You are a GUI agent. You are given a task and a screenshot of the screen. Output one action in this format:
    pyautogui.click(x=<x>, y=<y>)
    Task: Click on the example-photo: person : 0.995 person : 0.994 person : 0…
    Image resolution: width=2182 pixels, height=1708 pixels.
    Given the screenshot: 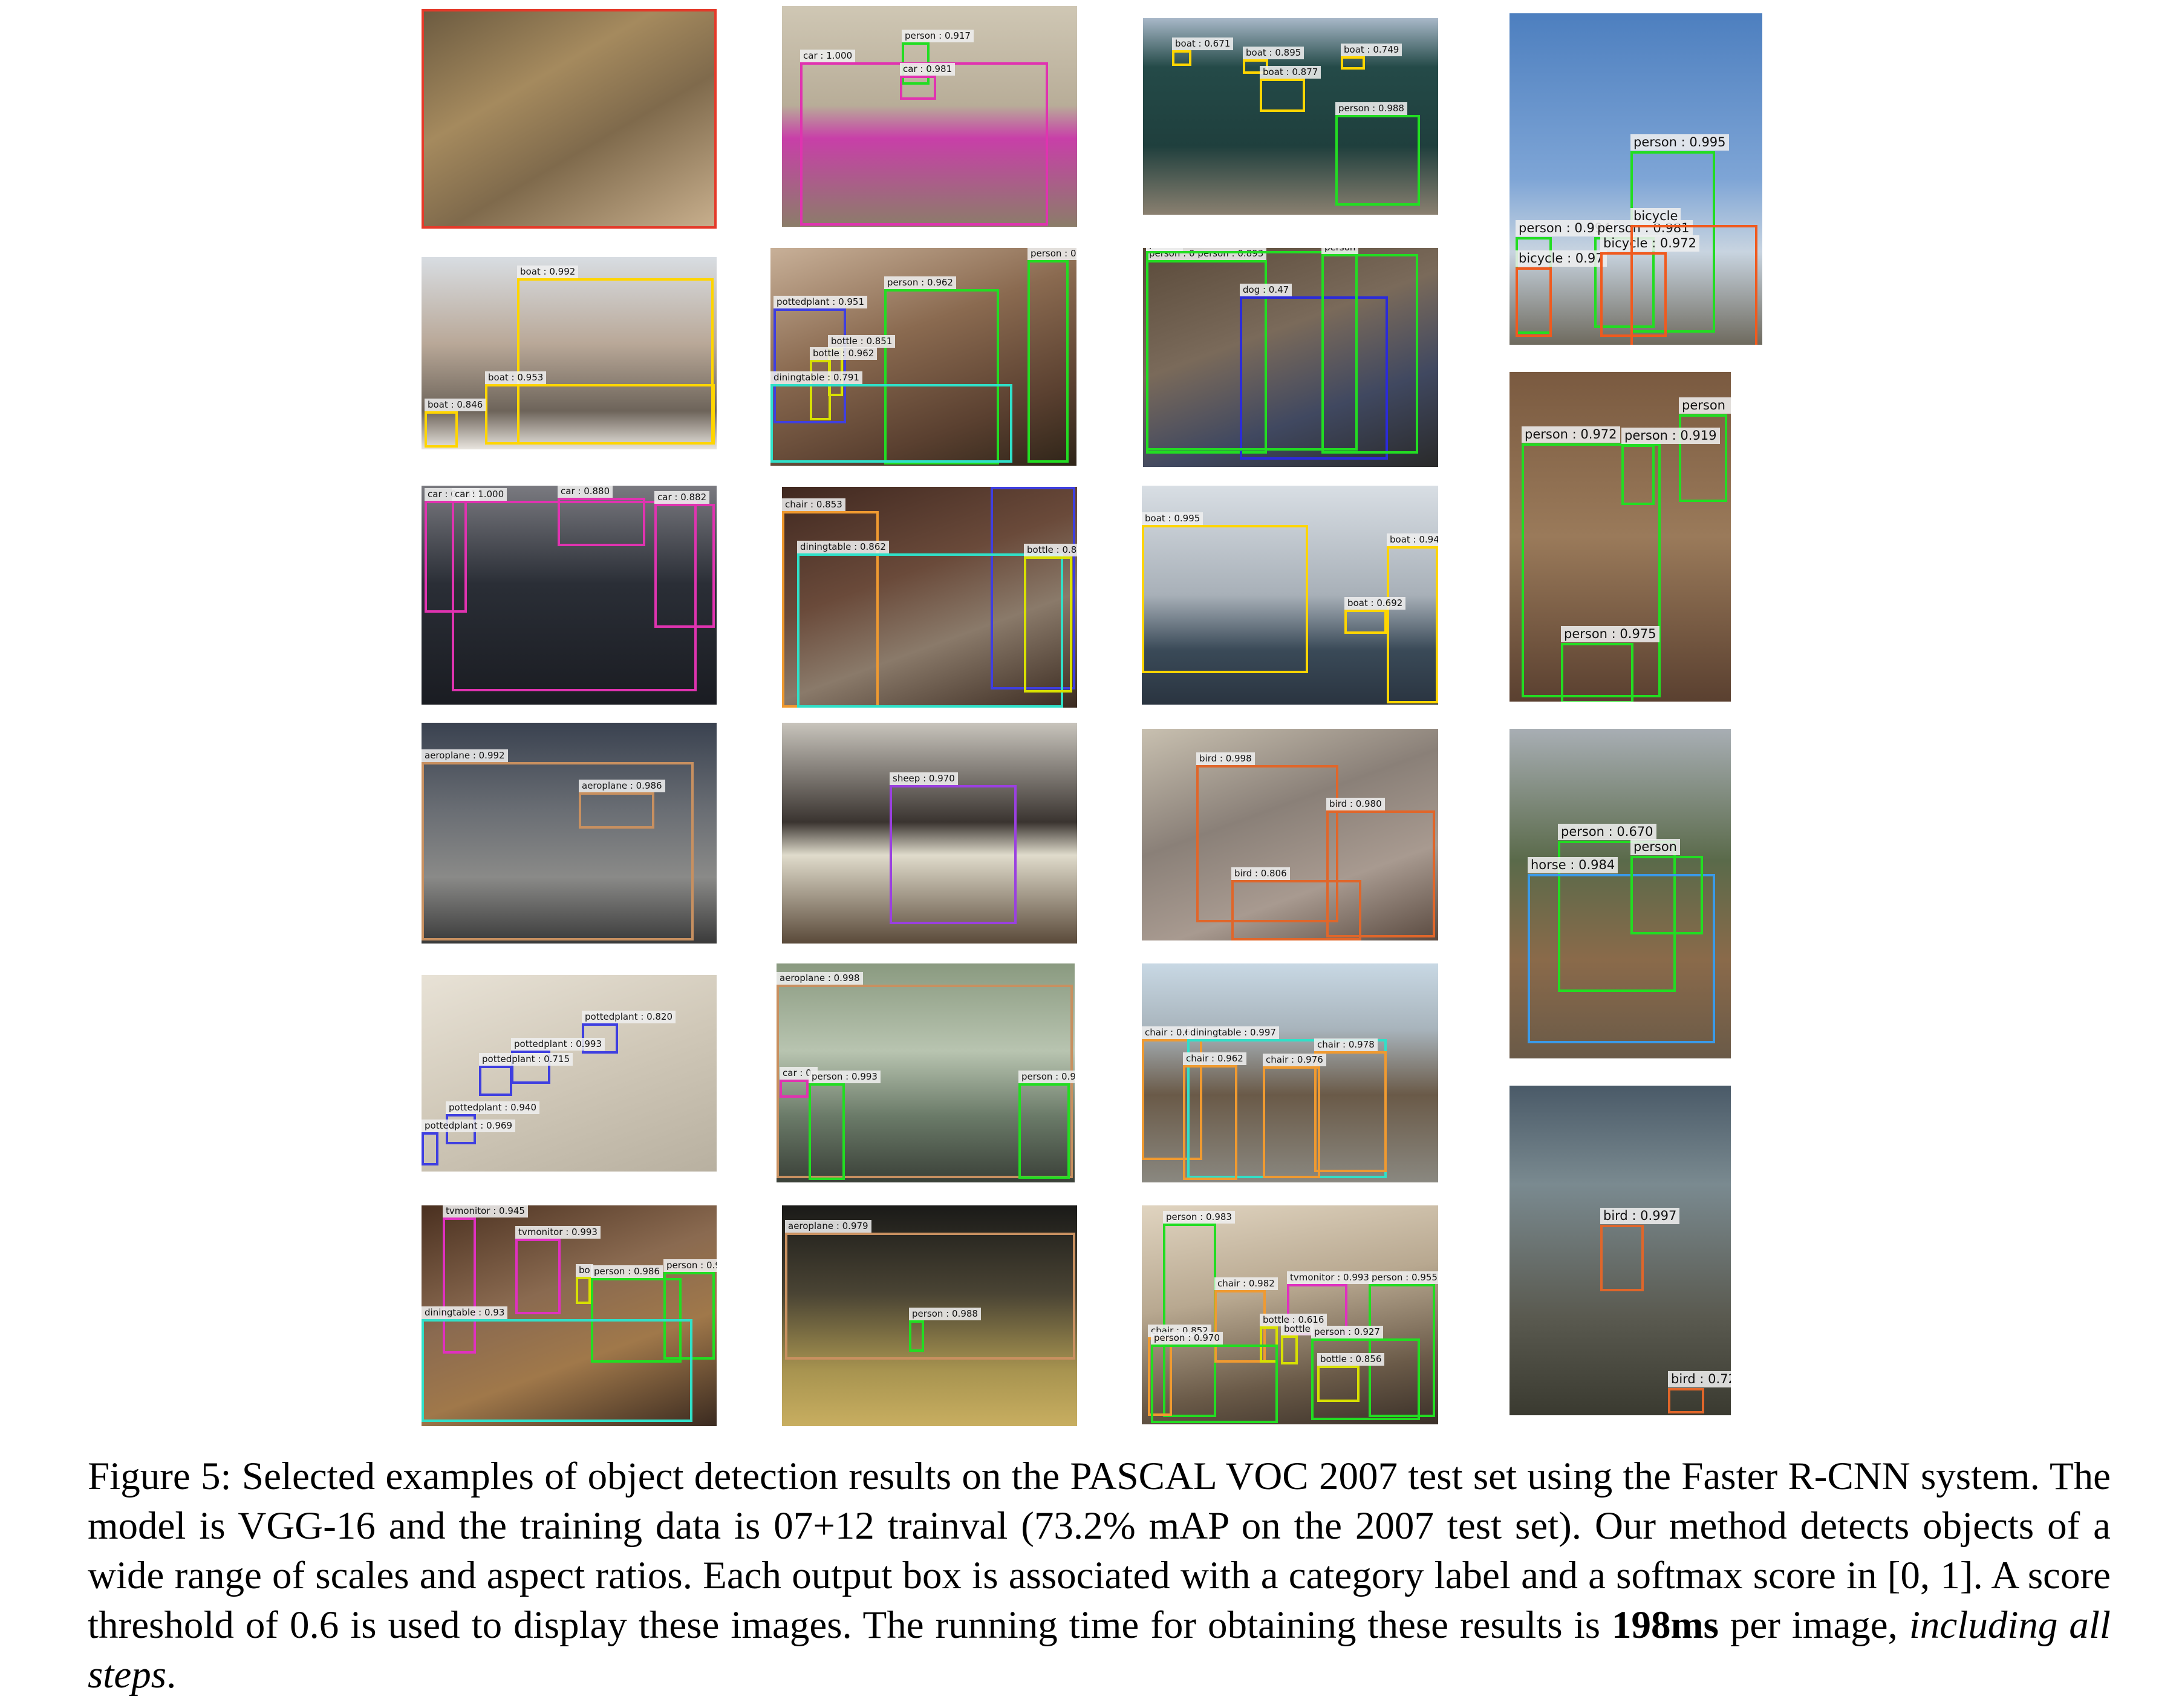 What is the action you would take?
    pyautogui.click(x=1635, y=179)
    